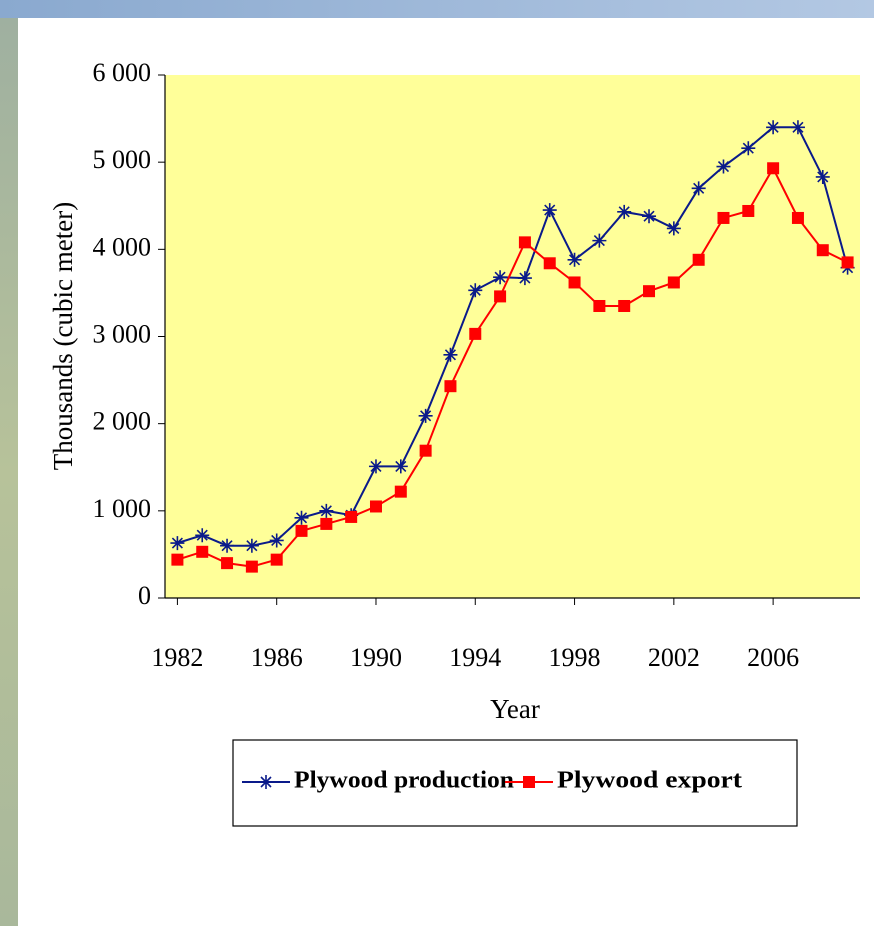 This screenshot has width=874, height=926. I want to click on x-tick-label: 1990, so click(376, 657).